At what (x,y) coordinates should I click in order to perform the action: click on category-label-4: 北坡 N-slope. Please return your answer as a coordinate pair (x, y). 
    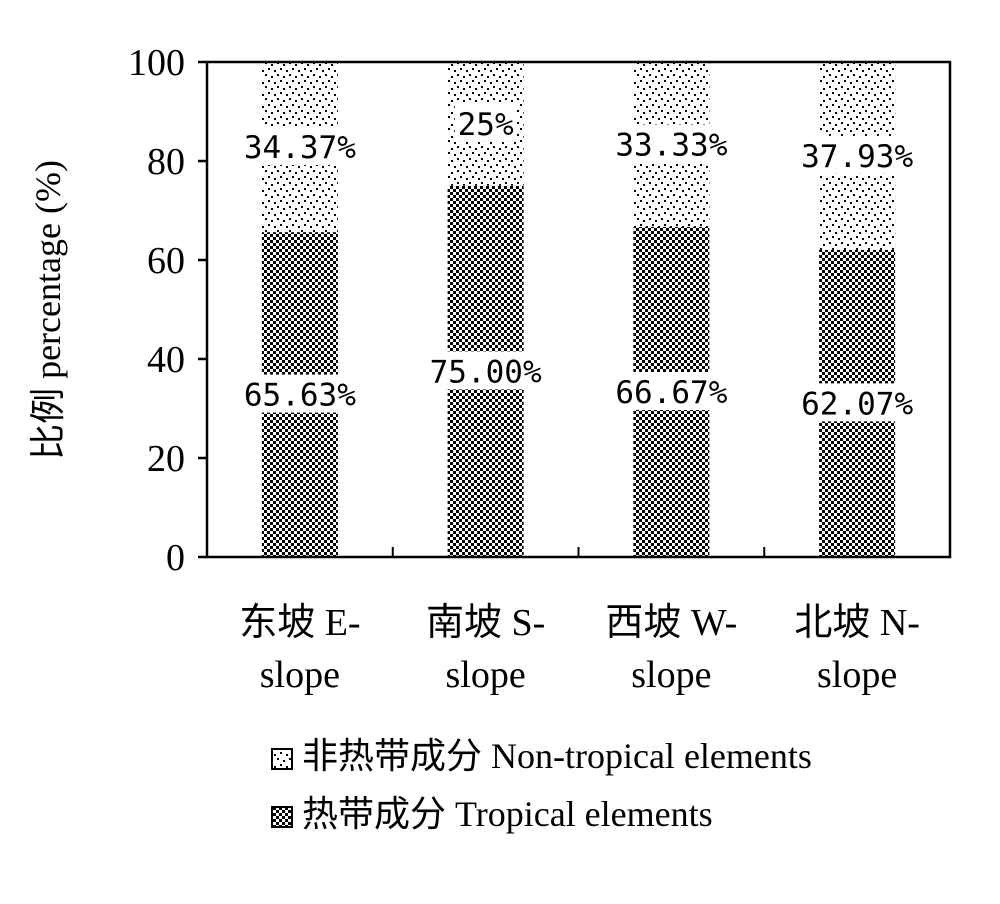
    Looking at the image, I should click on (857, 649).